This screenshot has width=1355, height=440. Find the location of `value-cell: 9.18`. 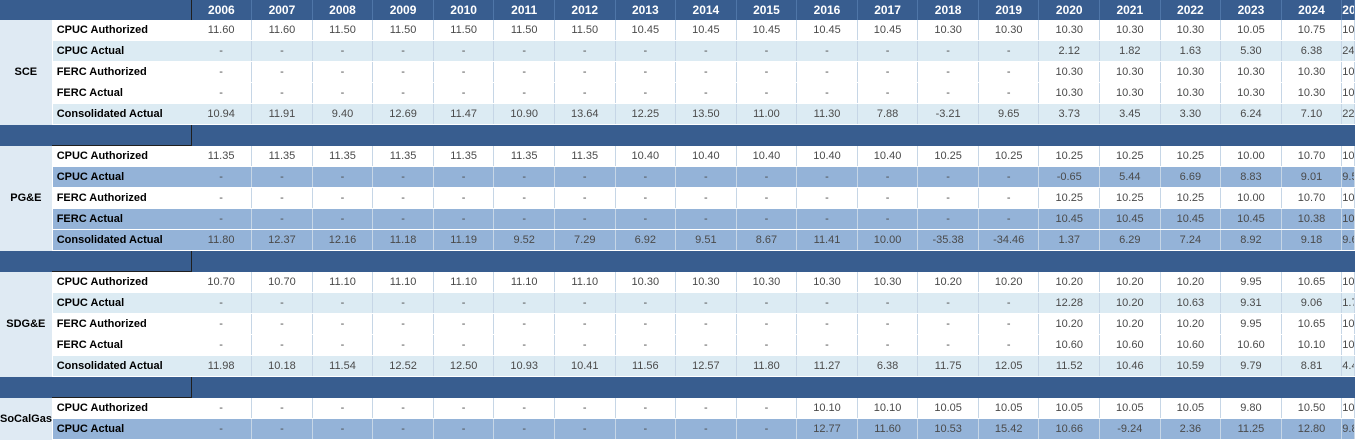

value-cell: 9.18 is located at coordinates (1312, 240).